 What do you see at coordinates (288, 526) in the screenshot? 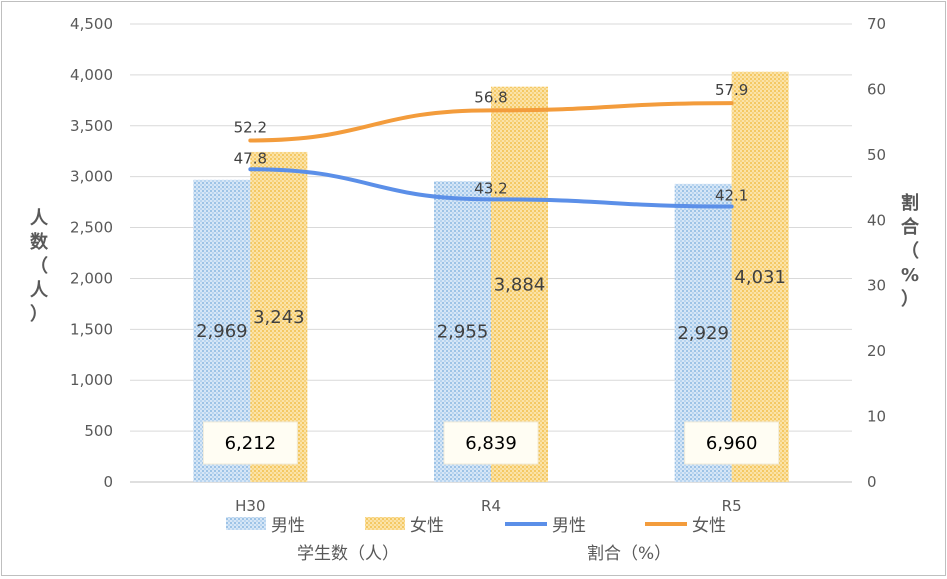
I see `legend-label-male-bar: 男性` at bounding box center [288, 526].